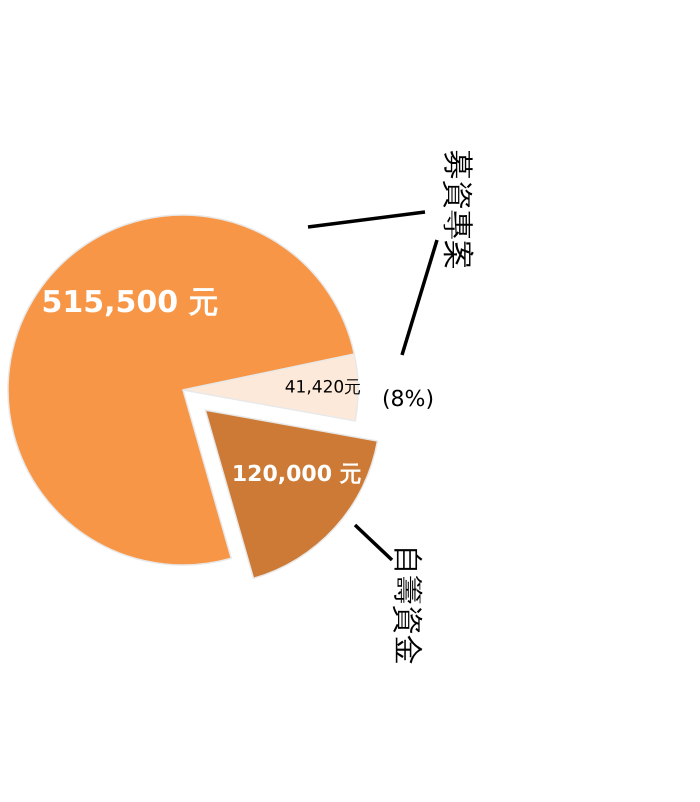 This screenshot has height=802, width=700. What do you see at coordinates (407, 605) in the screenshot?
I see `slice-label: 自籌資金` at bounding box center [407, 605].